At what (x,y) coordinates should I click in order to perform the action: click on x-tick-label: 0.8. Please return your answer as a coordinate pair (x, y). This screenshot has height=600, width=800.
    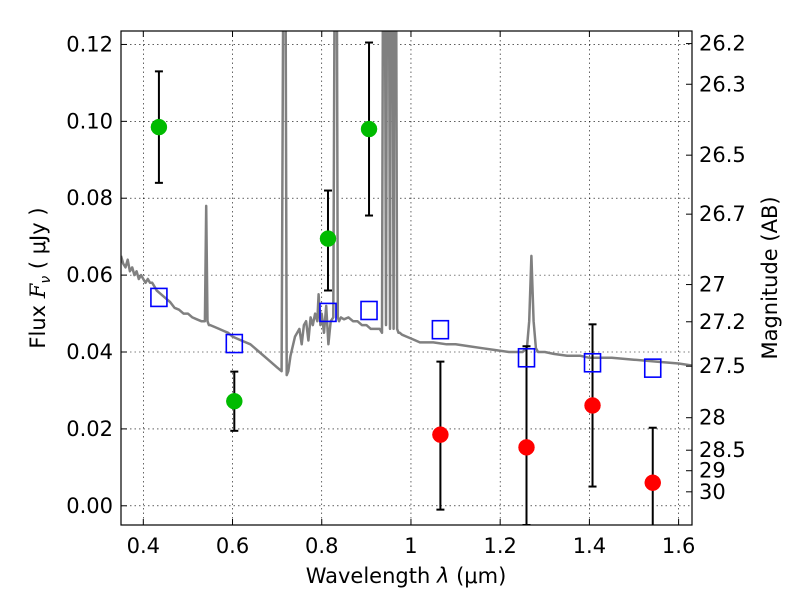
    Looking at the image, I should click on (321, 546).